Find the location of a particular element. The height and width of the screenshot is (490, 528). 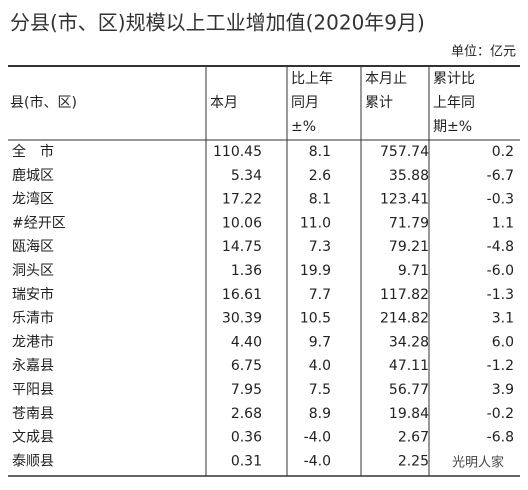

column-header: 同月 is located at coordinates (305, 103).